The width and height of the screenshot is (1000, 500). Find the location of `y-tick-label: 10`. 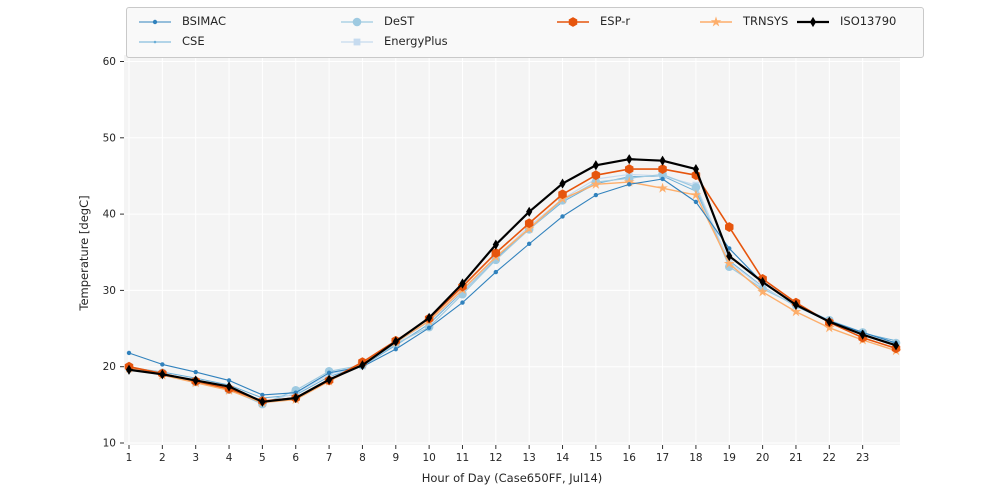

y-tick-label: 10 is located at coordinates (109, 444).